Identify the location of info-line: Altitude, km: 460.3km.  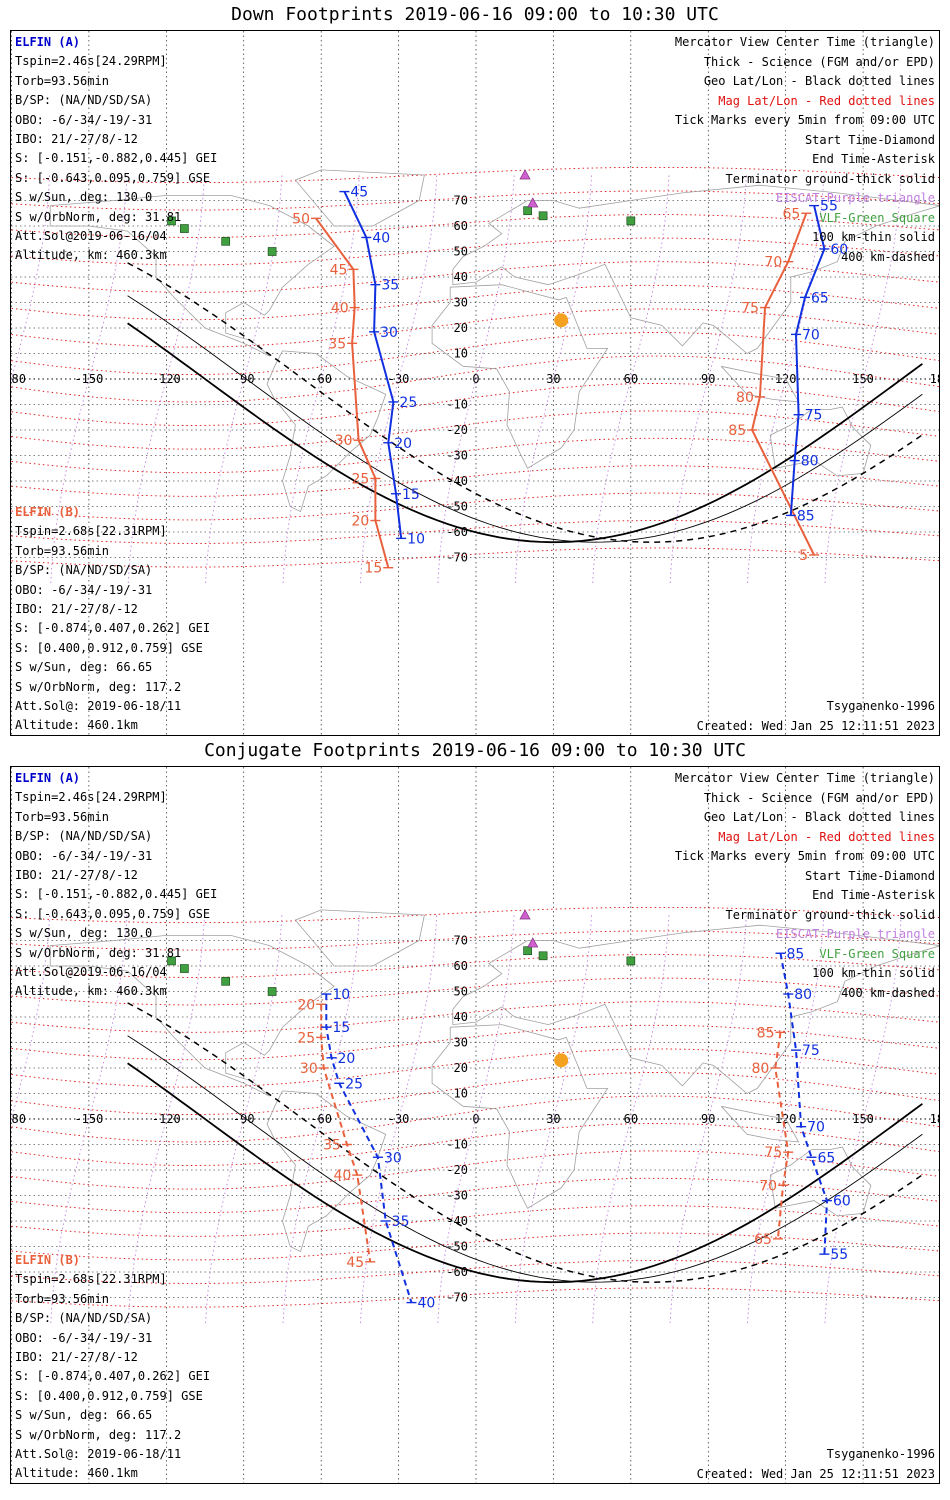
(91, 991).